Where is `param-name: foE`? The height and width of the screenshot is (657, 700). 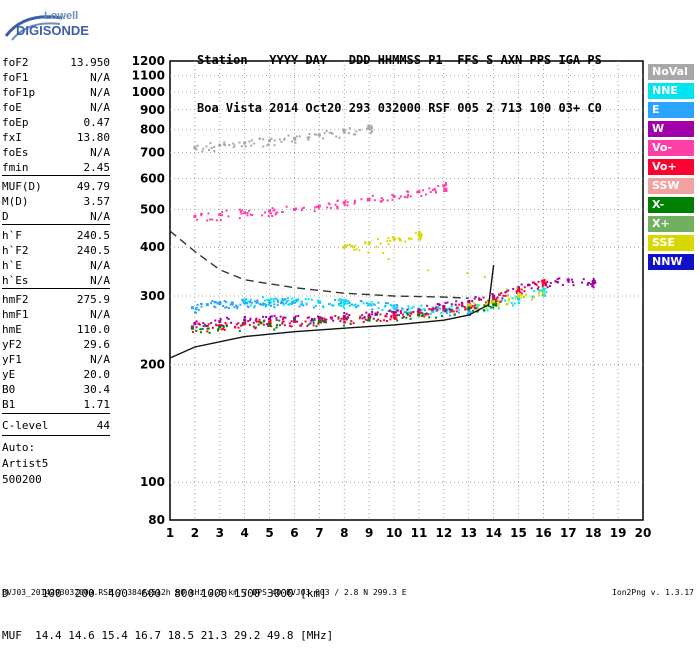
param-name: foE is located at coordinates (12, 107).